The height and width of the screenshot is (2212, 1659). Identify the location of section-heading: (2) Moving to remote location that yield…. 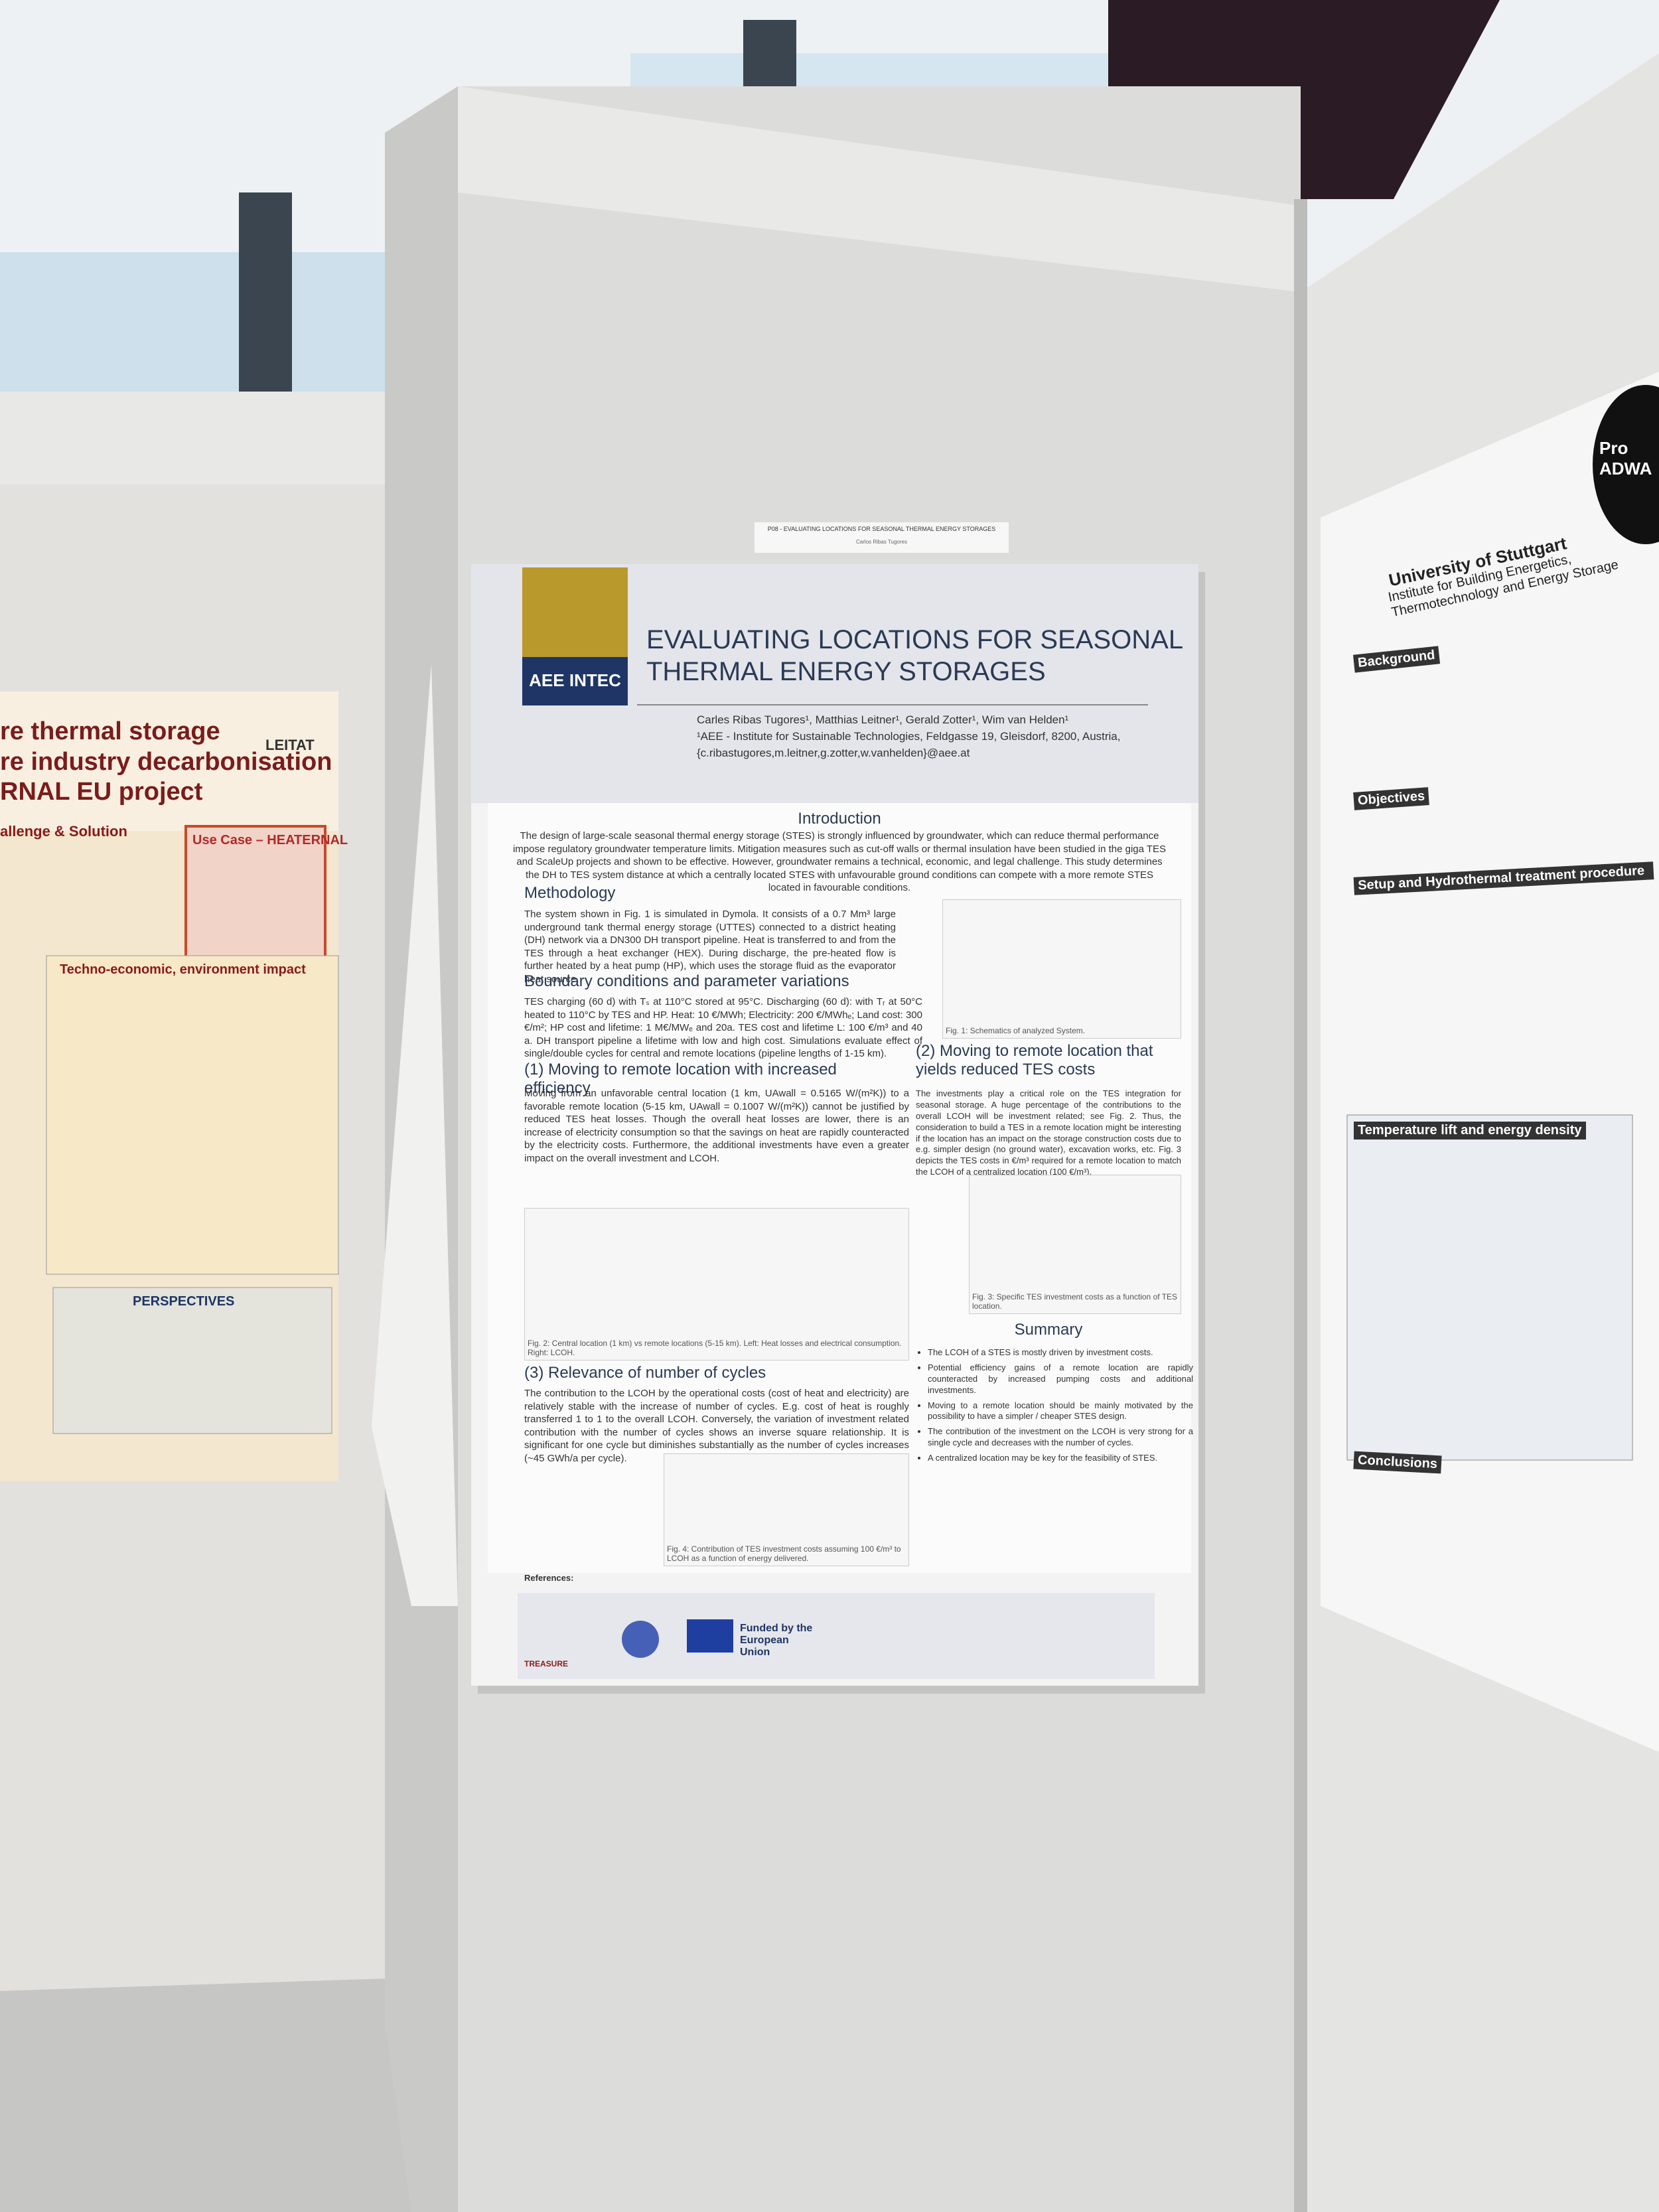
(1034, 1060).